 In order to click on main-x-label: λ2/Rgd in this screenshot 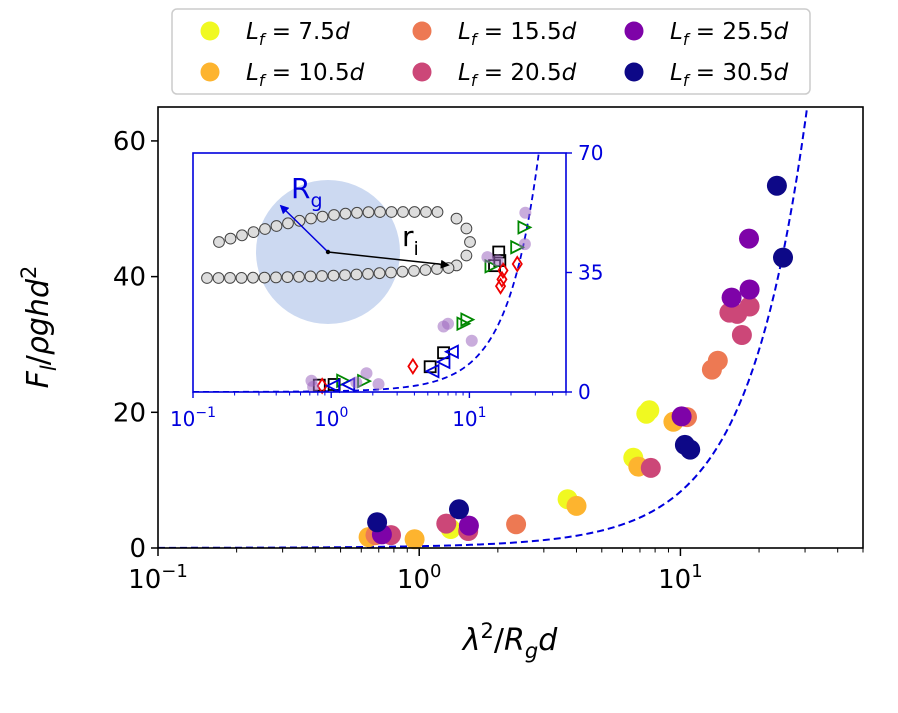, I will do `click(509, 641)`.